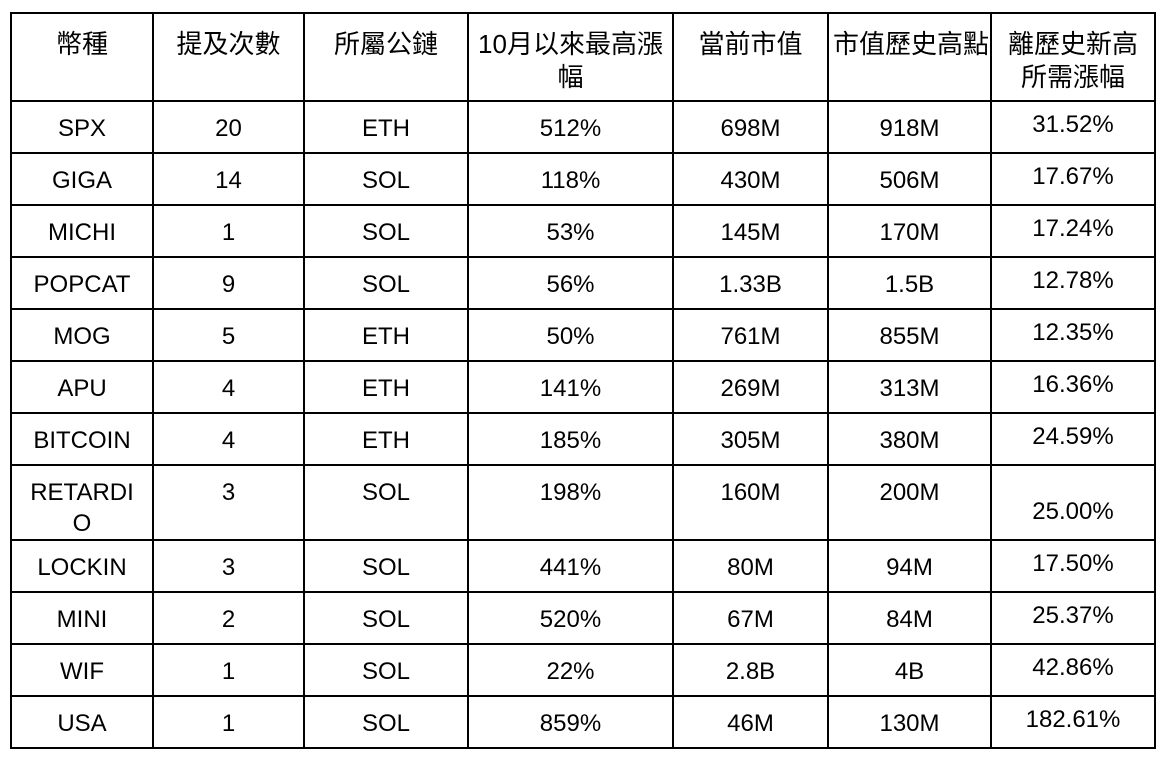 The image size is (1165, 760). Describe the element at coordinates (750, 283) in the screenshot. I see `cell-current-mcap: 1.33B` at that location.